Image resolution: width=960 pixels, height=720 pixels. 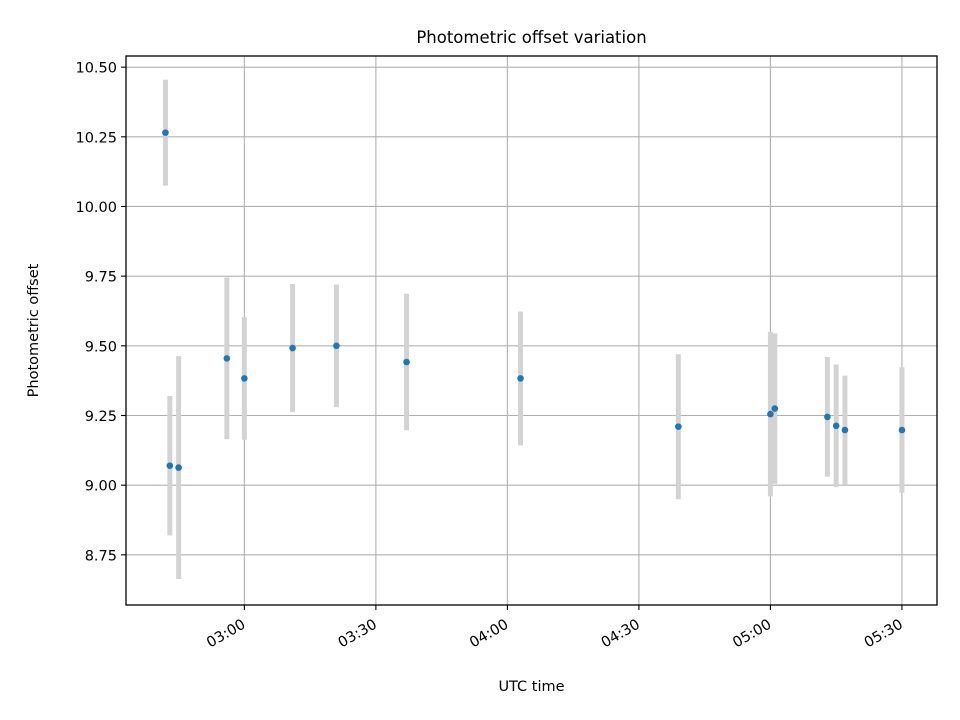 I want to click on y-tick-label: 8.75, so click(x=101, y=556).